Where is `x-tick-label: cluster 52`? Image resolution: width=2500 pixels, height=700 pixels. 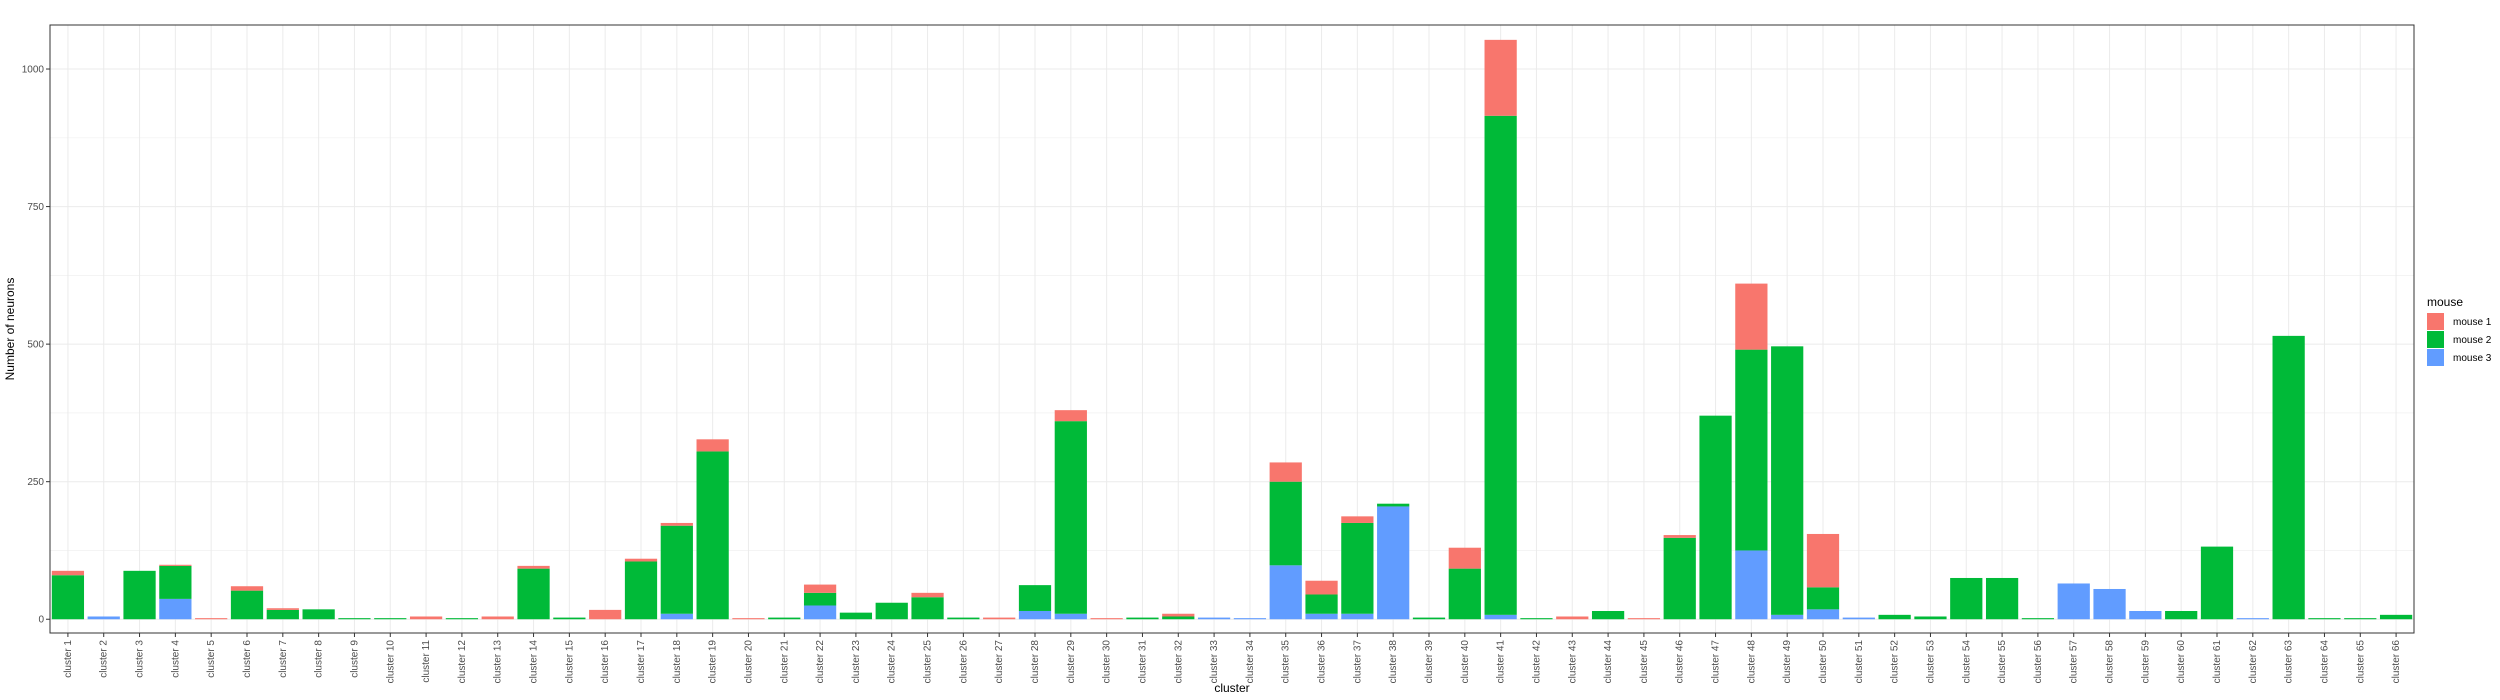
x-tick-label: cluster 52 is located at coordinates (1895, 662).